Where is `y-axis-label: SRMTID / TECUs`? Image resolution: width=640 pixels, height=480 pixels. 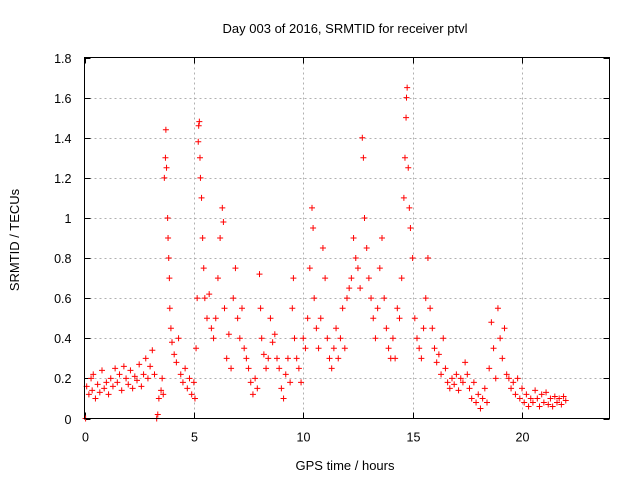
y-axis-label: SRMTID / TECUs is located at coordinates (14, 239).